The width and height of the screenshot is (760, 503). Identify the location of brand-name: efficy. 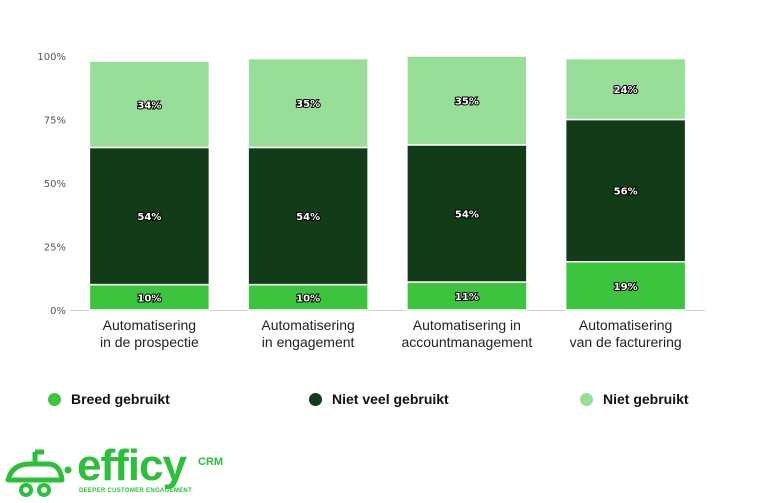
(132, 465).